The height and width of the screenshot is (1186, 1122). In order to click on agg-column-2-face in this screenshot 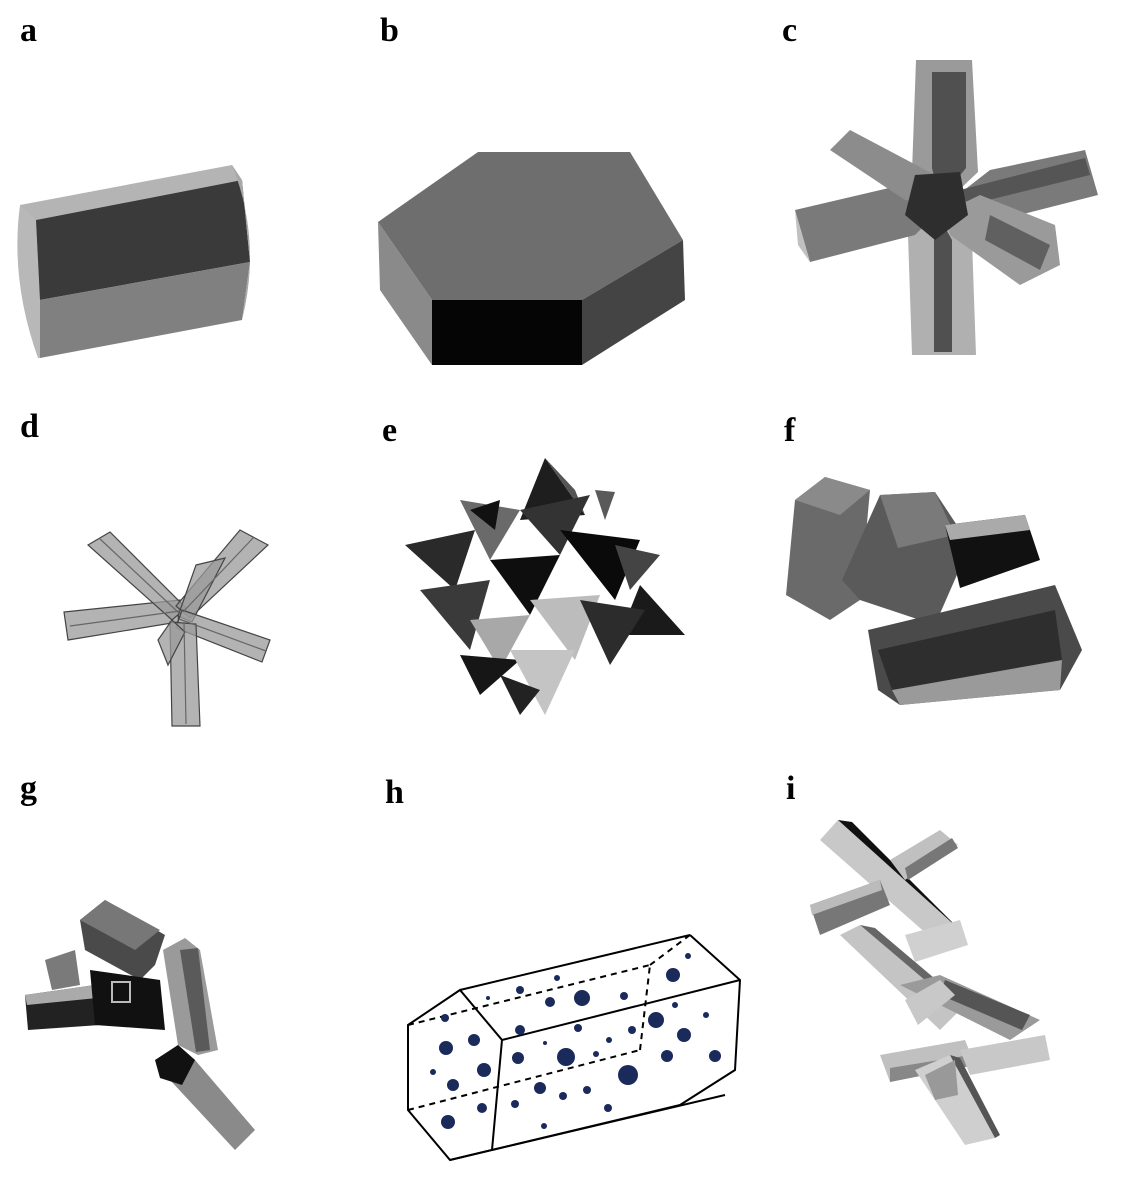, I will do `click(917, 520)`.